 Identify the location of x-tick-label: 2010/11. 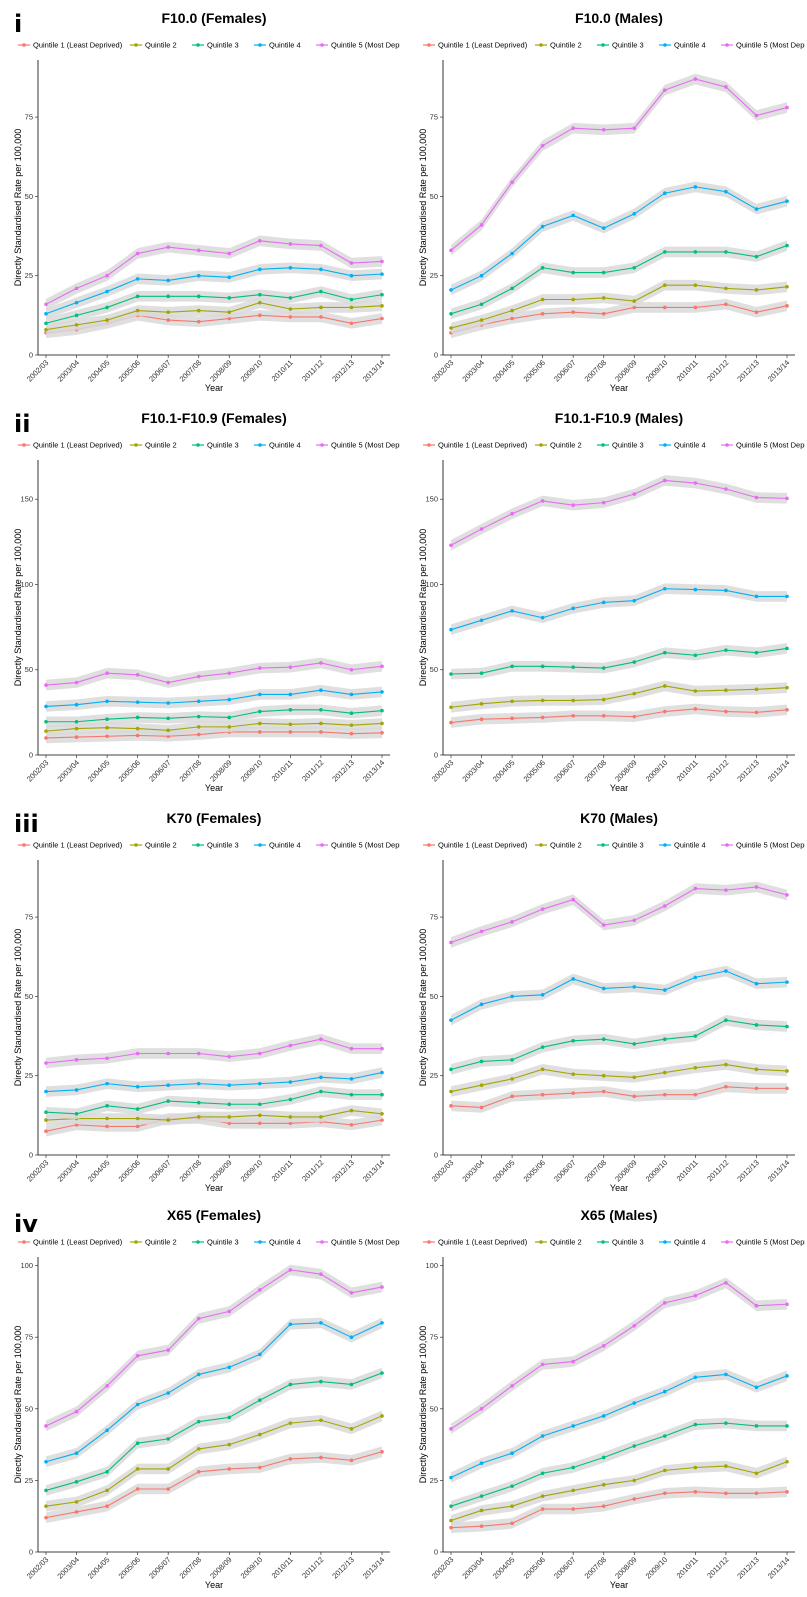
(282, 370).